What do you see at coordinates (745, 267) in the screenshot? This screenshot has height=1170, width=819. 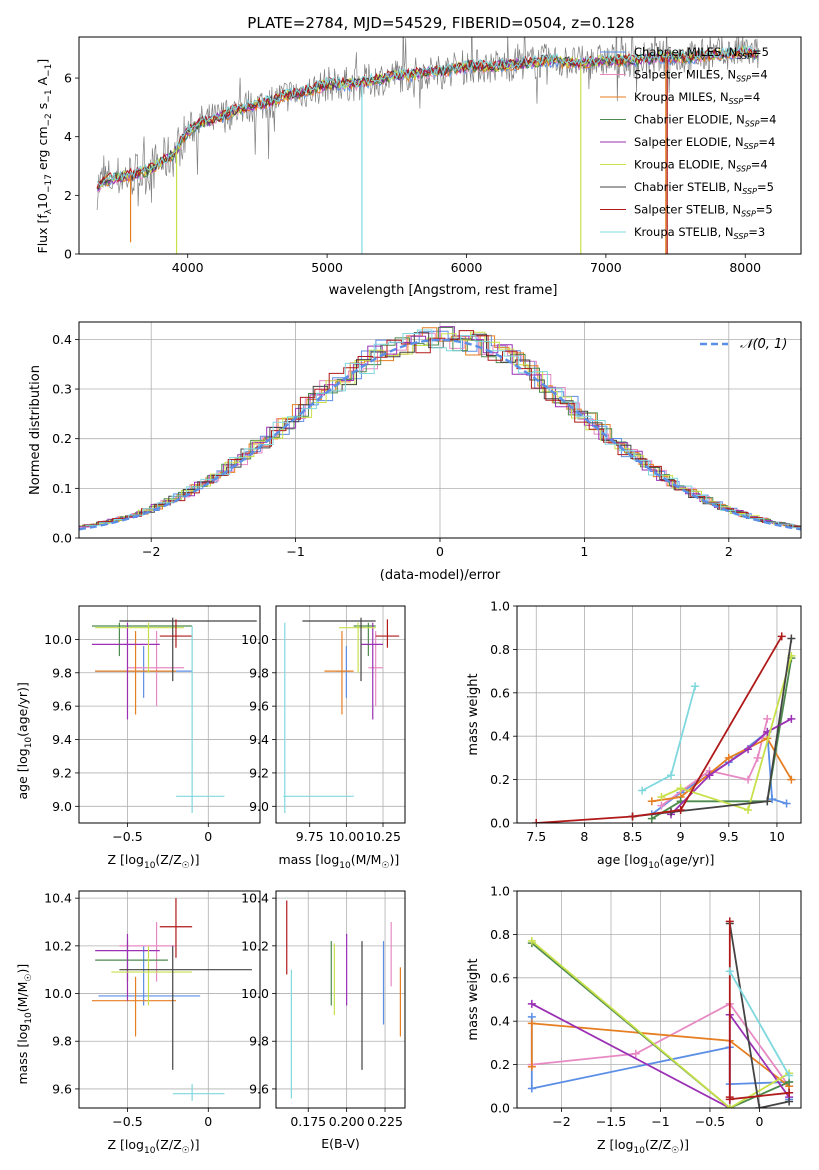 I see `x-tick-label: 8000` at bounding box center [745, 267].